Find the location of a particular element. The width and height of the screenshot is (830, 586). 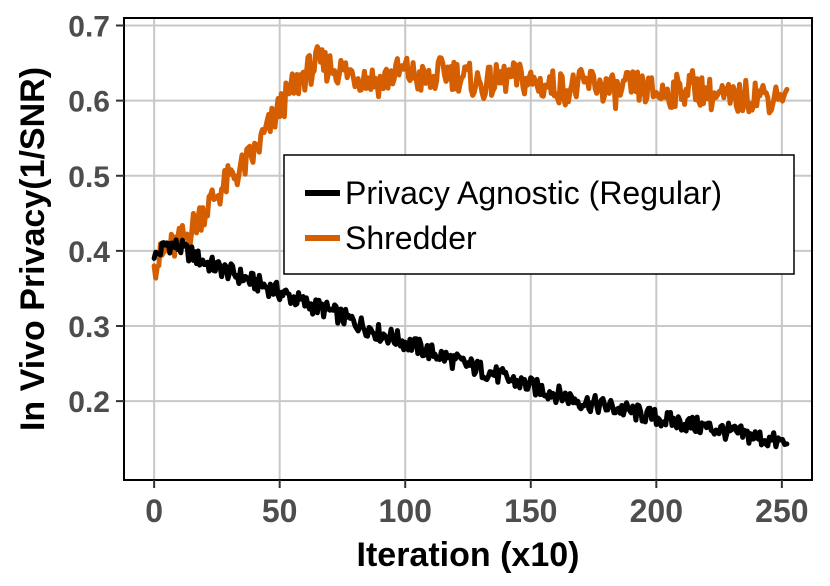

x-tick-label: 150 is located at coordinates (530, 511).